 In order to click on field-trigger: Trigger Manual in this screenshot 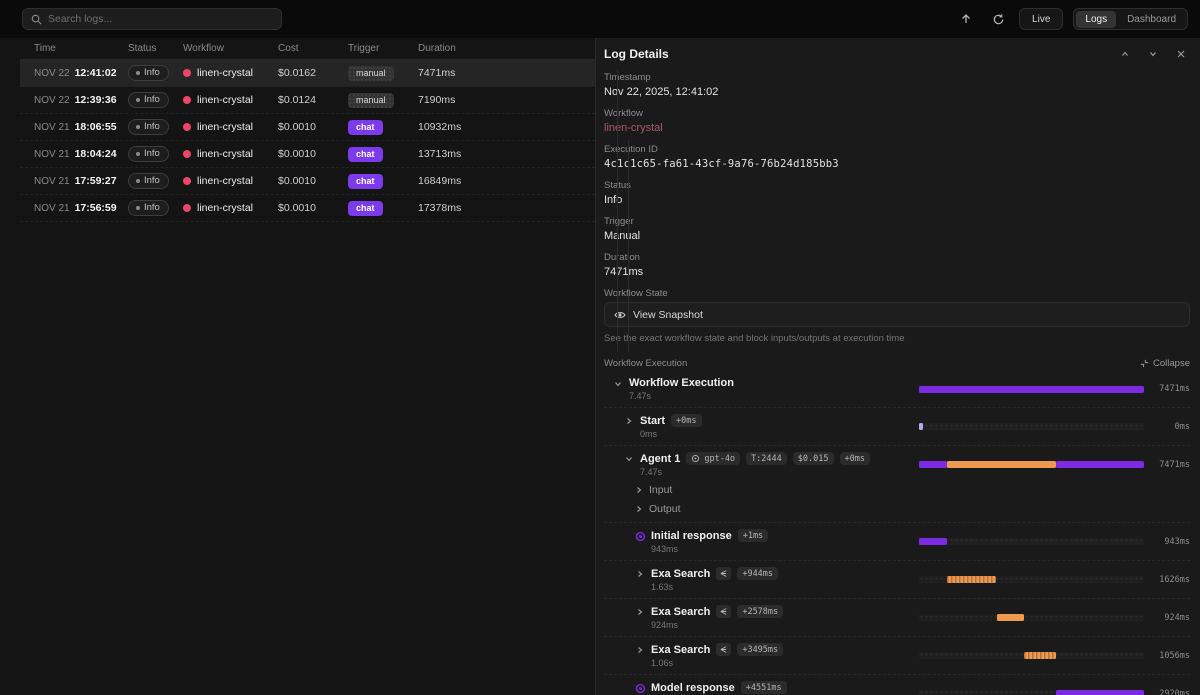, I will do `click(622, 229)`.